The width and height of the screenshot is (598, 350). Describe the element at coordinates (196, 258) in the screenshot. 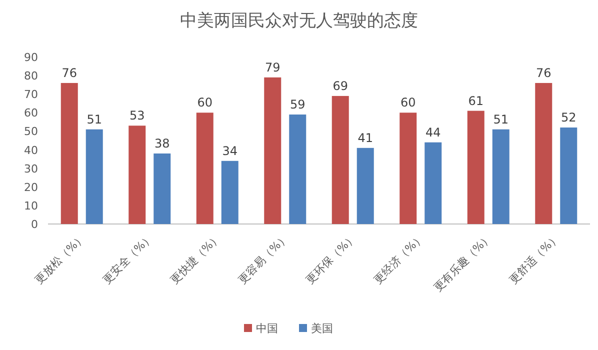

I see `x-tick-label: 更快捷（%）` at that location.